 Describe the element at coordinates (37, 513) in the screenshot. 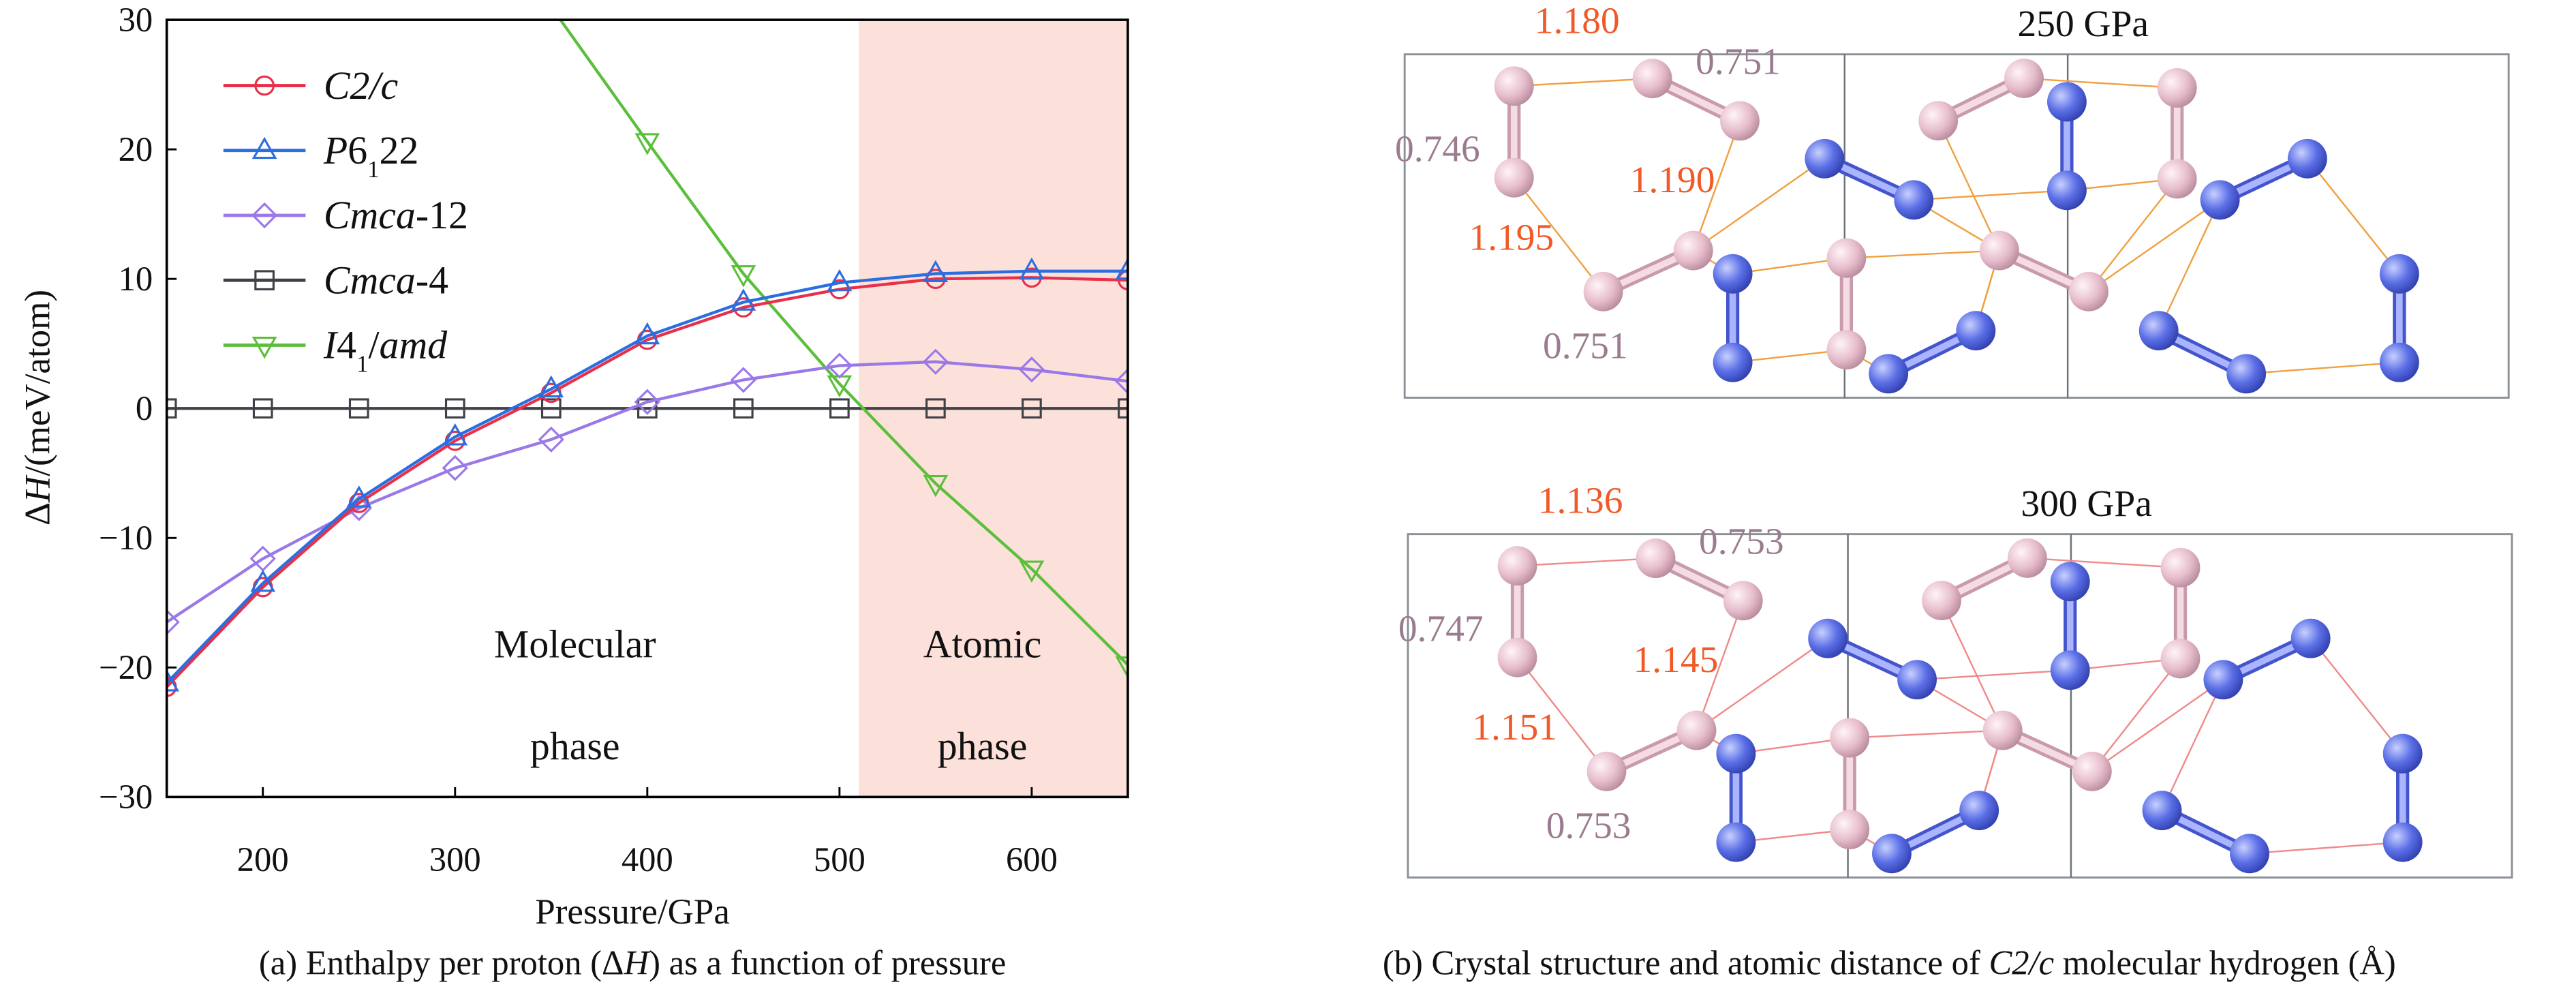

I see `text-part: Δ` at that location.